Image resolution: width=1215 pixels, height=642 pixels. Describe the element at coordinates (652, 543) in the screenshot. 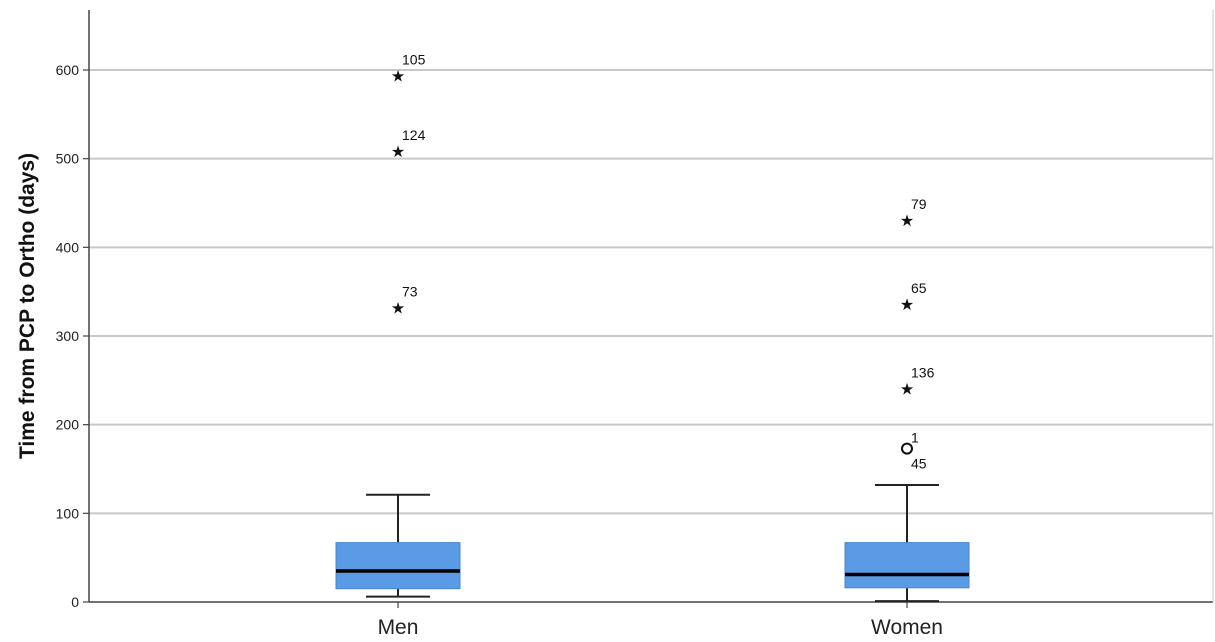

I see `boxes` at that location.